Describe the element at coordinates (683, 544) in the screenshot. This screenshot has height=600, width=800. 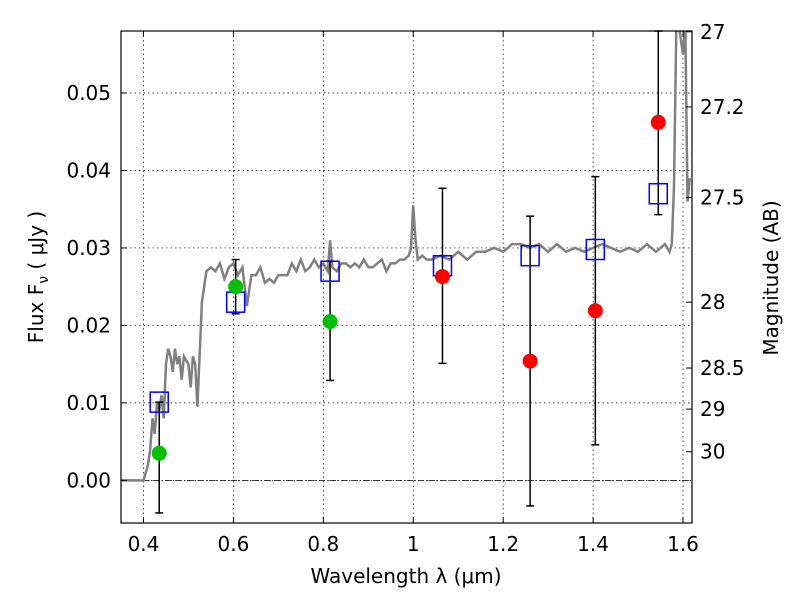
I see `x-tick-label-6: 1.6` at that location.